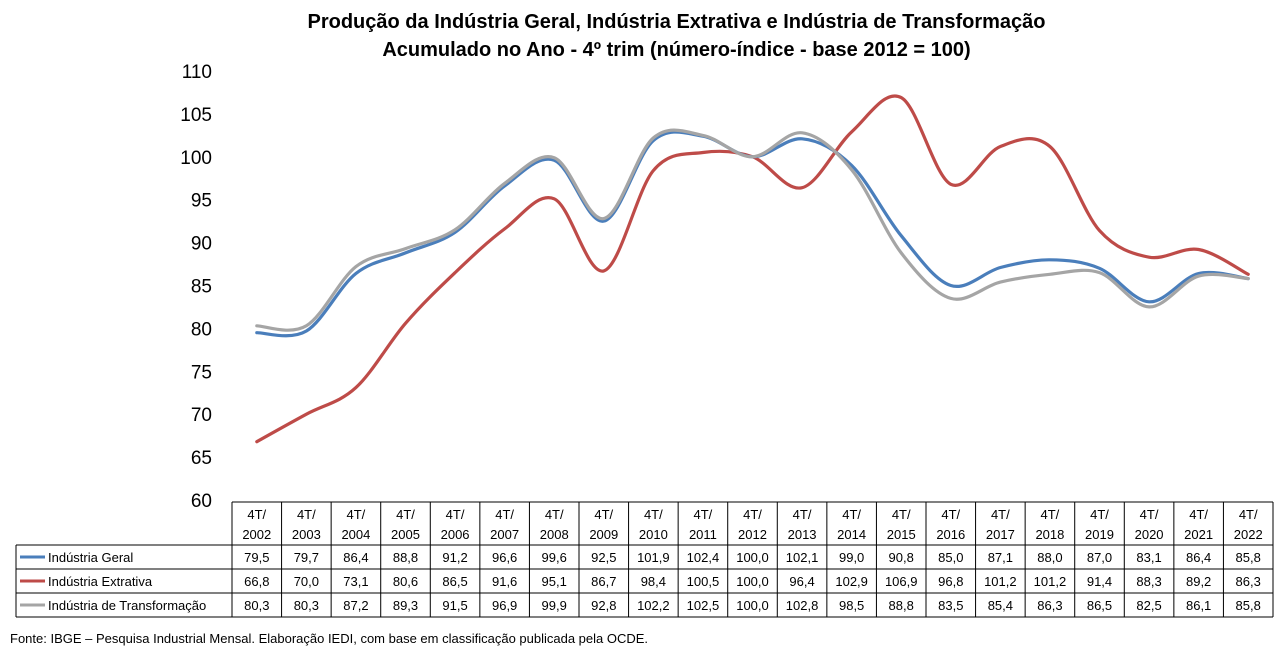 The height and width of the screenshot is (659, 1283). I want to click on x-tick-label: 2014, so click(851, 534).